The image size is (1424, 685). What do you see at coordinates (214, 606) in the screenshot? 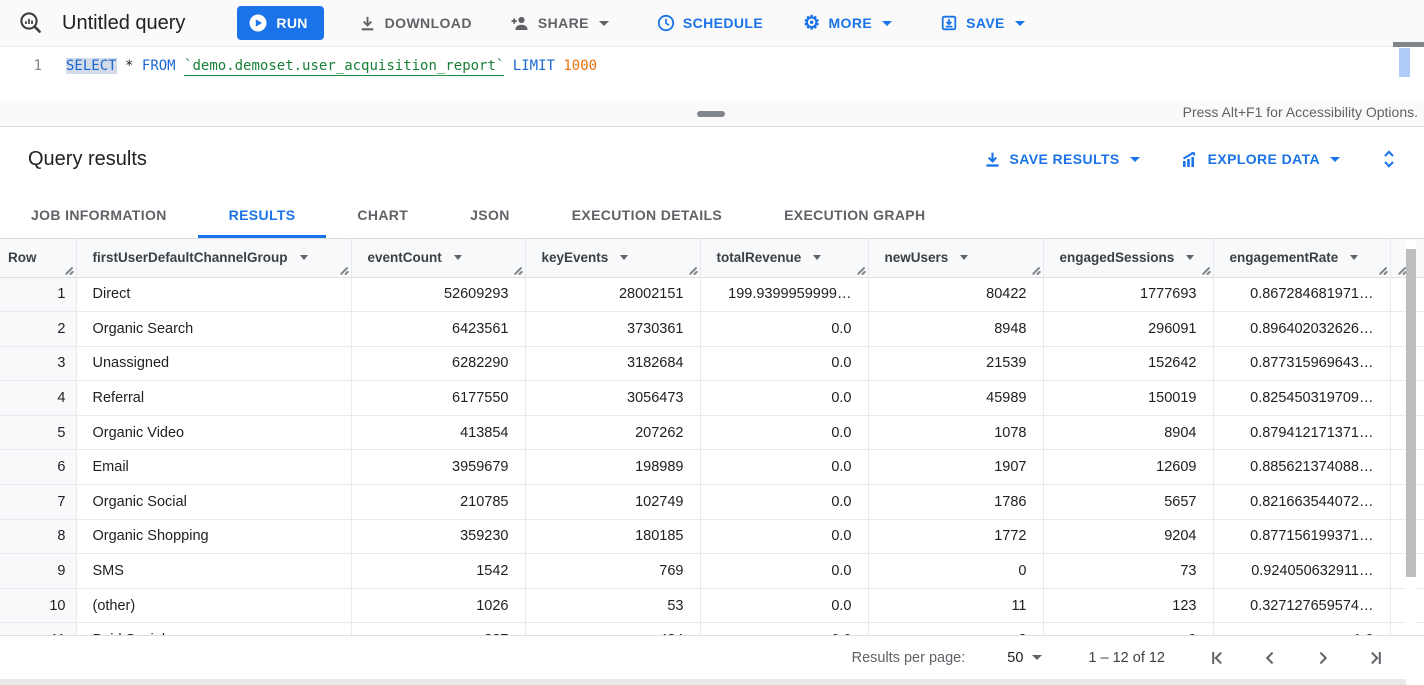
I see `cell-firstUserDefaultChannelGroup: (other)` at bounding box center [214, 606].